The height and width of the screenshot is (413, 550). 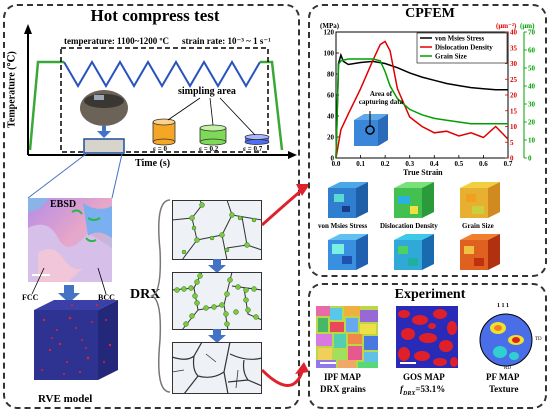 What do you see at coordinates (532, 105) in the screenshot?
I see `y-right-tick-label: 30` at bounding box center [532, 105].